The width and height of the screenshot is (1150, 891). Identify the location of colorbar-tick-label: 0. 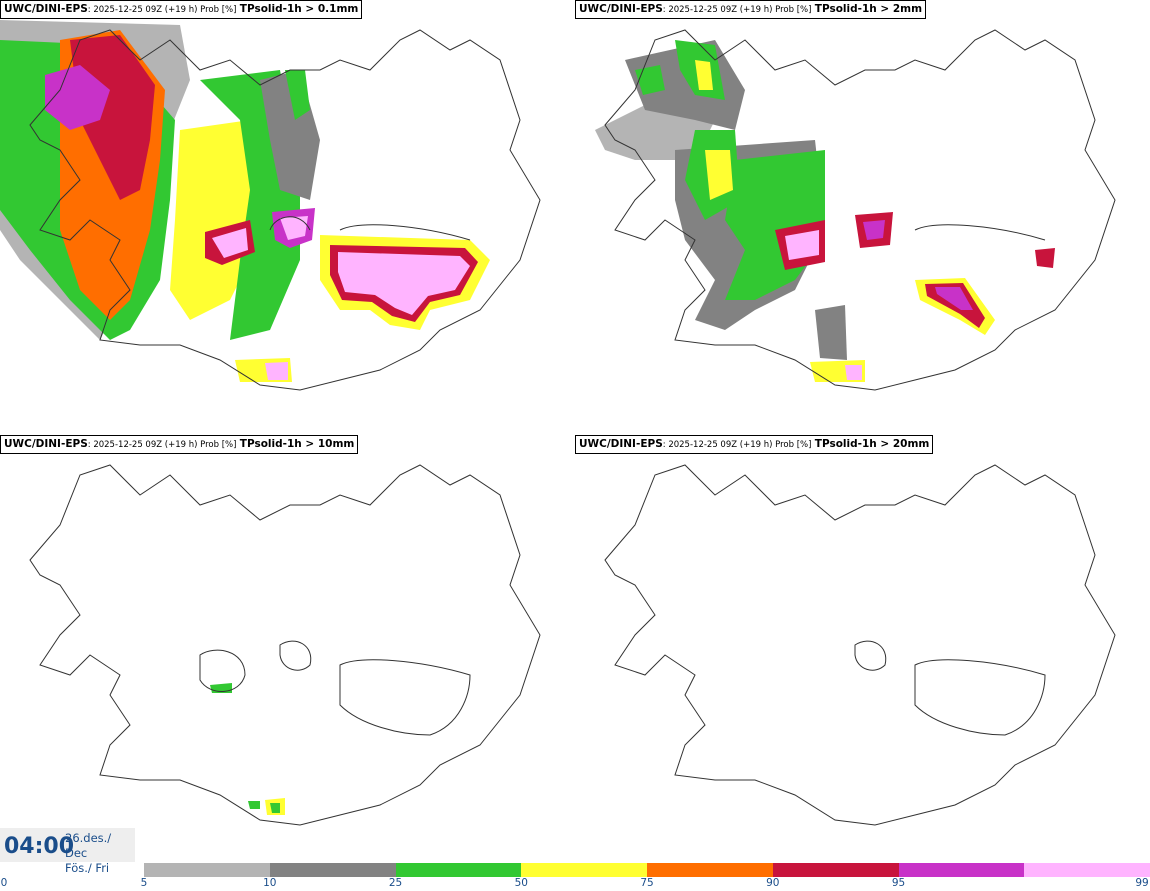
(4, 883).